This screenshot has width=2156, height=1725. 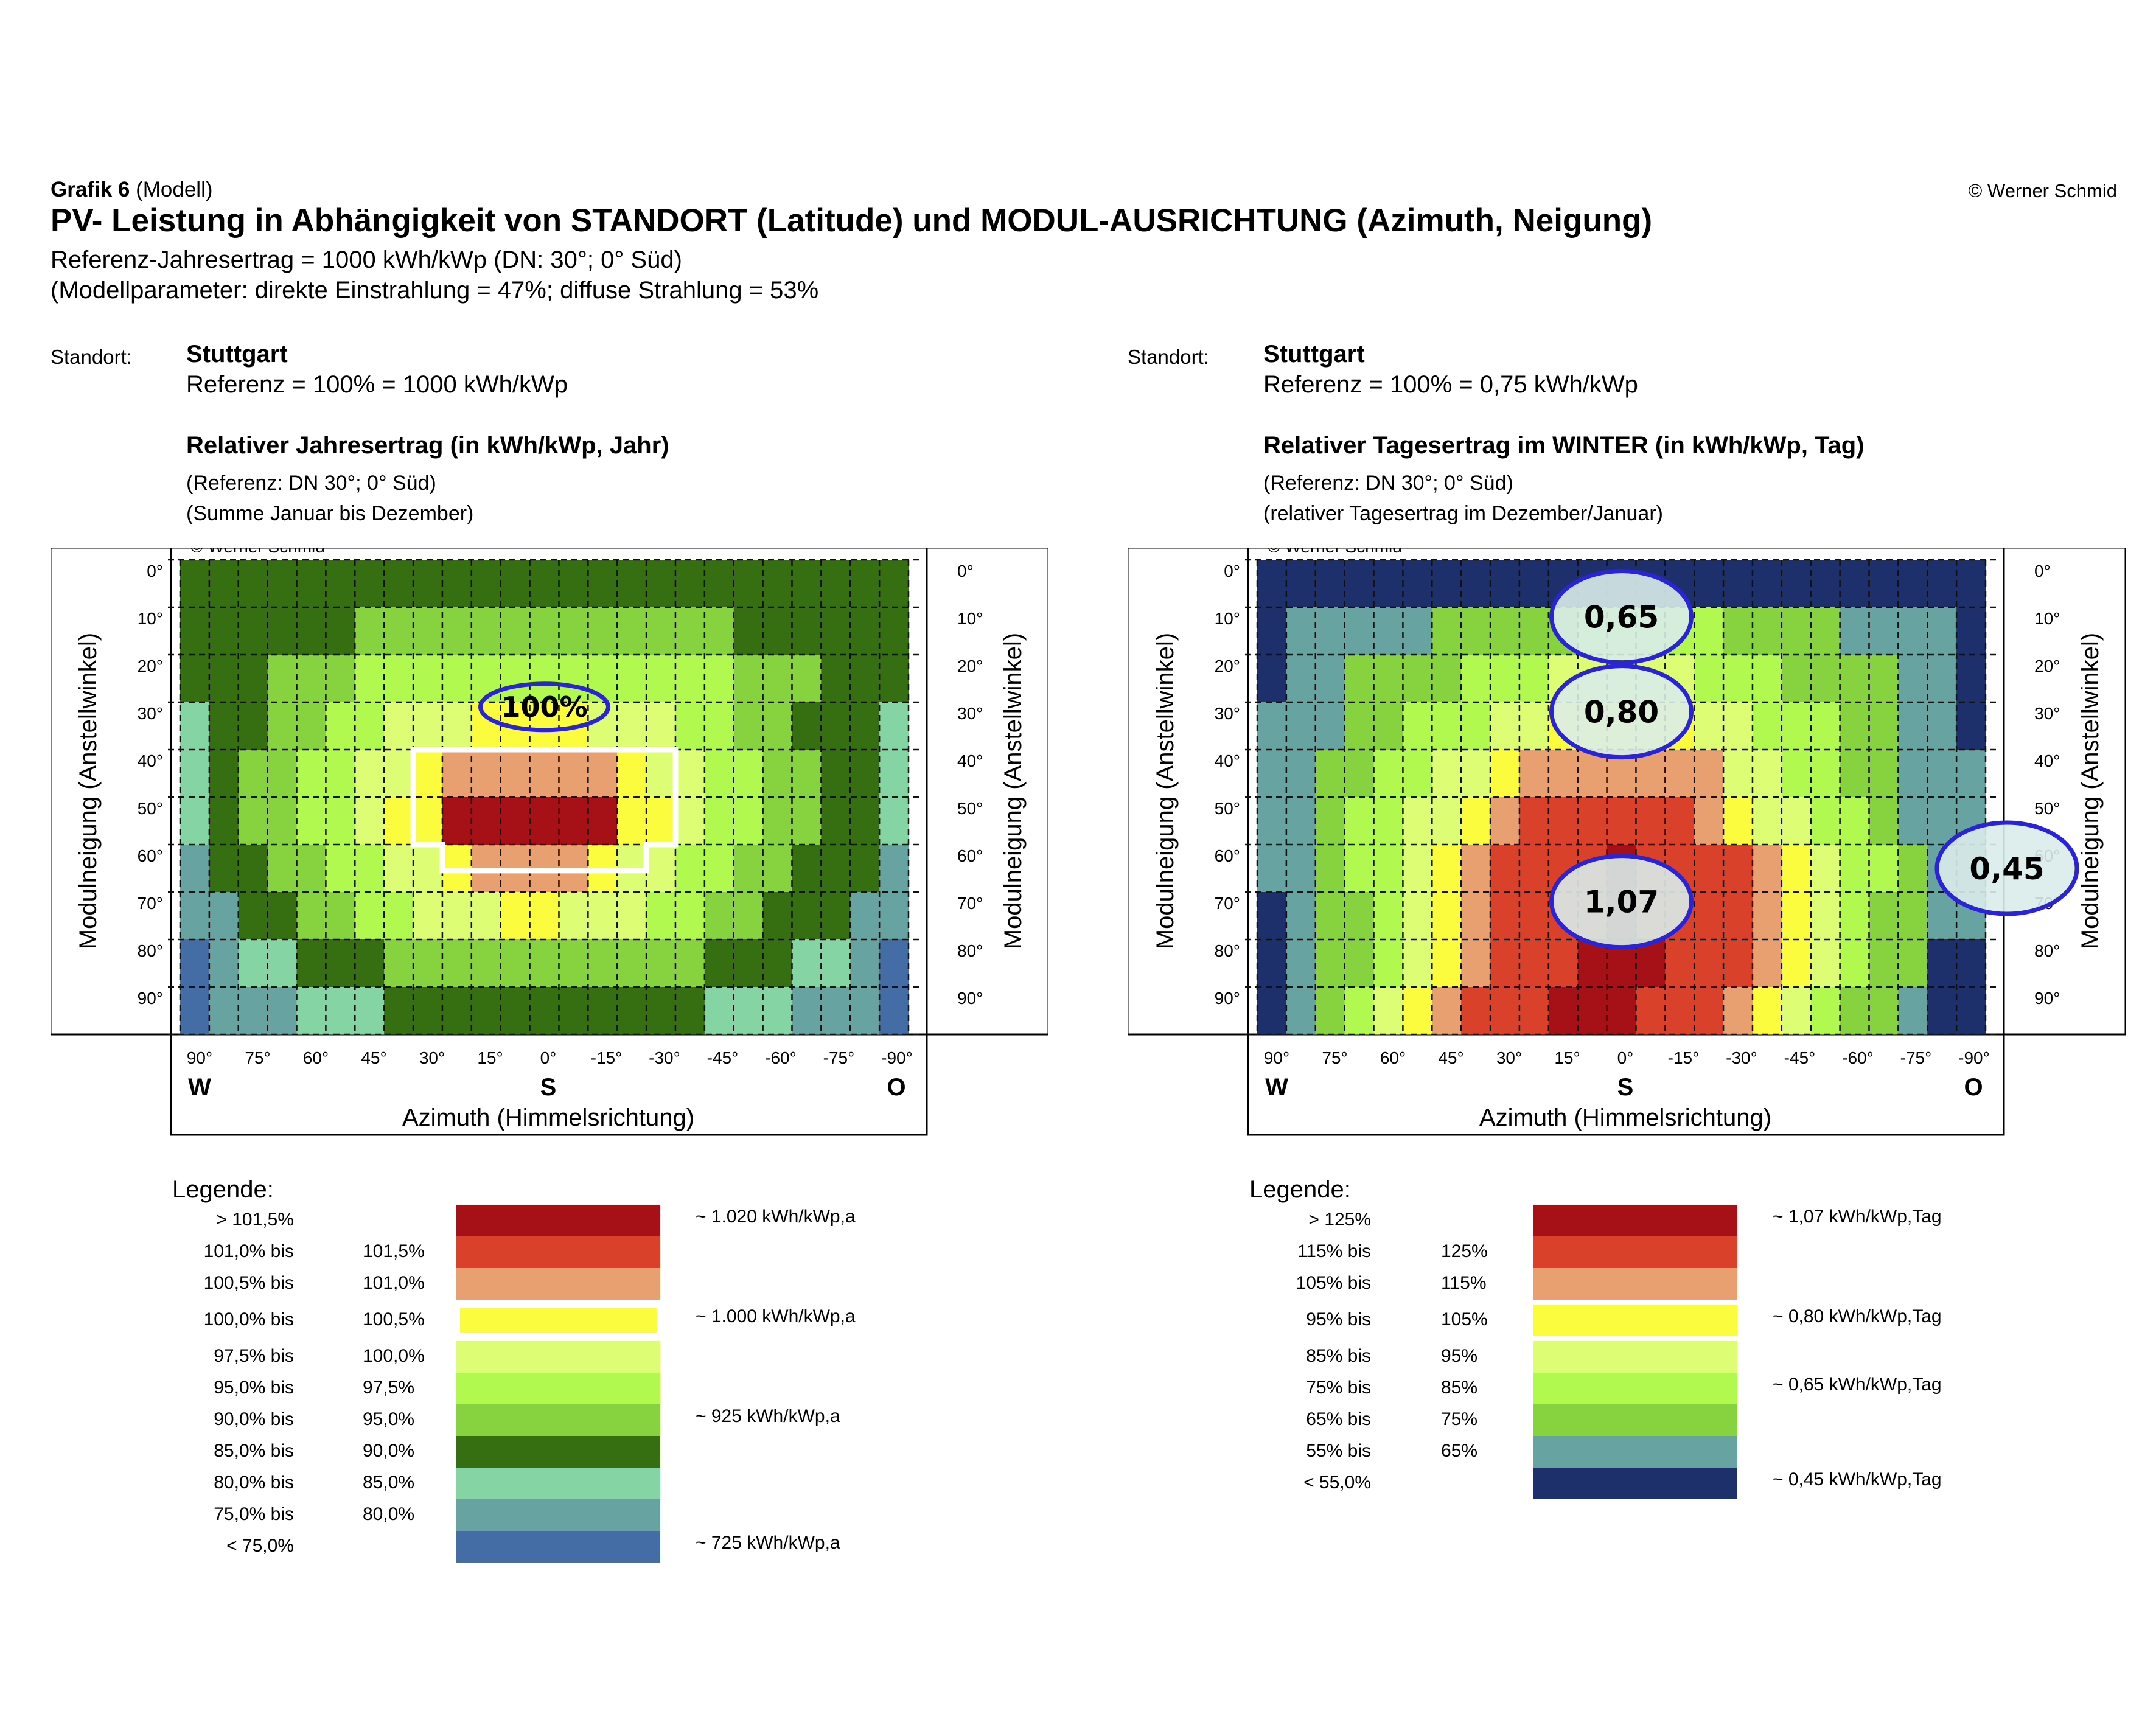 What do you see at coordinates (768, 1416) in the screenshot?
I see `legend-value: ~ 925 kWh/kWp,a` at bounding box center [768, 1416].